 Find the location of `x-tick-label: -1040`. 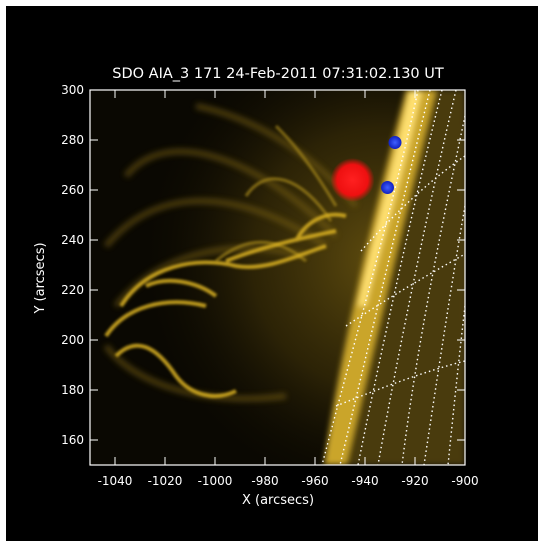

x-tick-label: -1040 is located at coordinates (115, 481).